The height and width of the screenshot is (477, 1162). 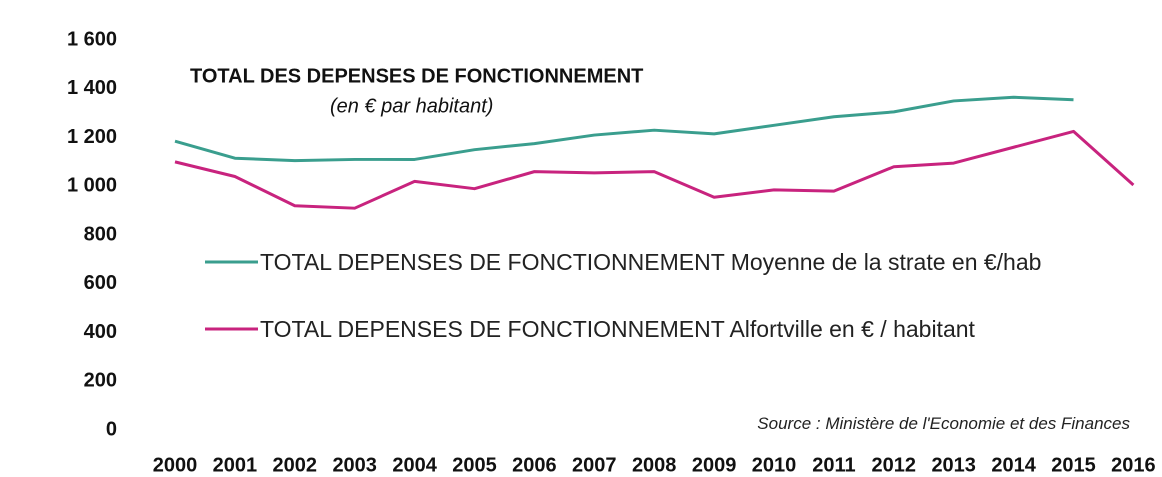 I want to click on x-tick-label: 2010, so click(x=774, y=465).